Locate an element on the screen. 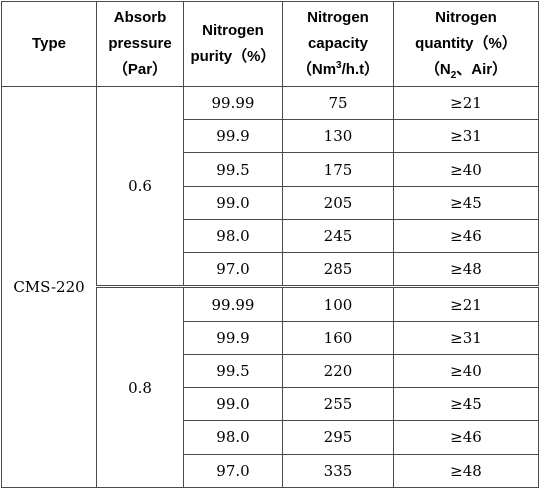  header-quantity-line-1: Nitrogen is located at coordinates (466, 17).